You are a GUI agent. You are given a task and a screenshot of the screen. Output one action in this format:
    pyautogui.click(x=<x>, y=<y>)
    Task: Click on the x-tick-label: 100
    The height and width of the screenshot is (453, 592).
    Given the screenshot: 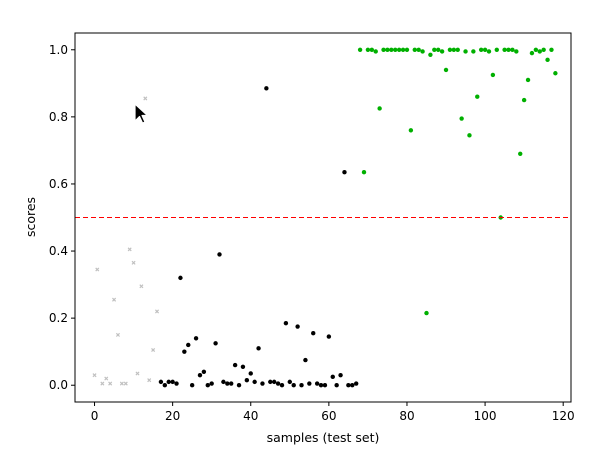 What is the action you would take?
    pyautogui.click(x=485, y=416)
    